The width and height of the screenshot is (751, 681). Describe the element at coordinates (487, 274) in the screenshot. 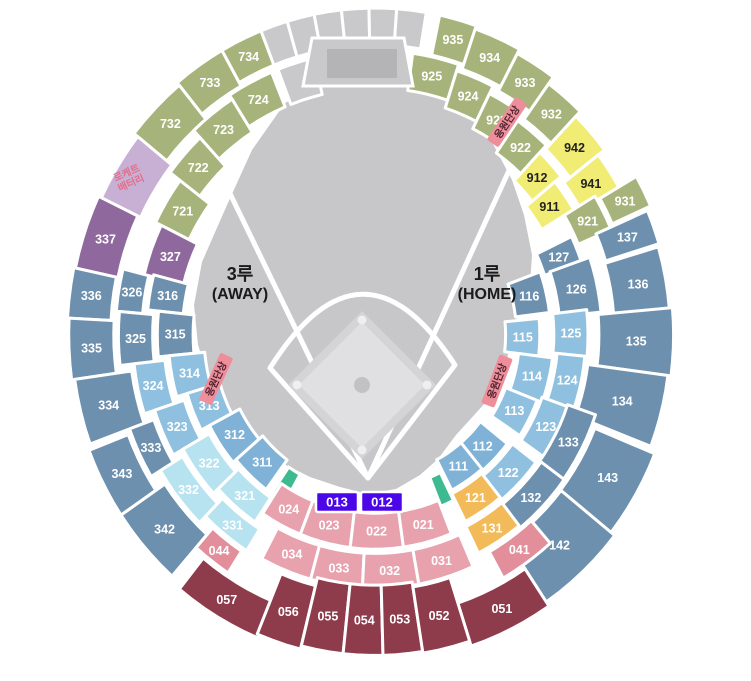

I see `first-base-label: 1루` at that location.